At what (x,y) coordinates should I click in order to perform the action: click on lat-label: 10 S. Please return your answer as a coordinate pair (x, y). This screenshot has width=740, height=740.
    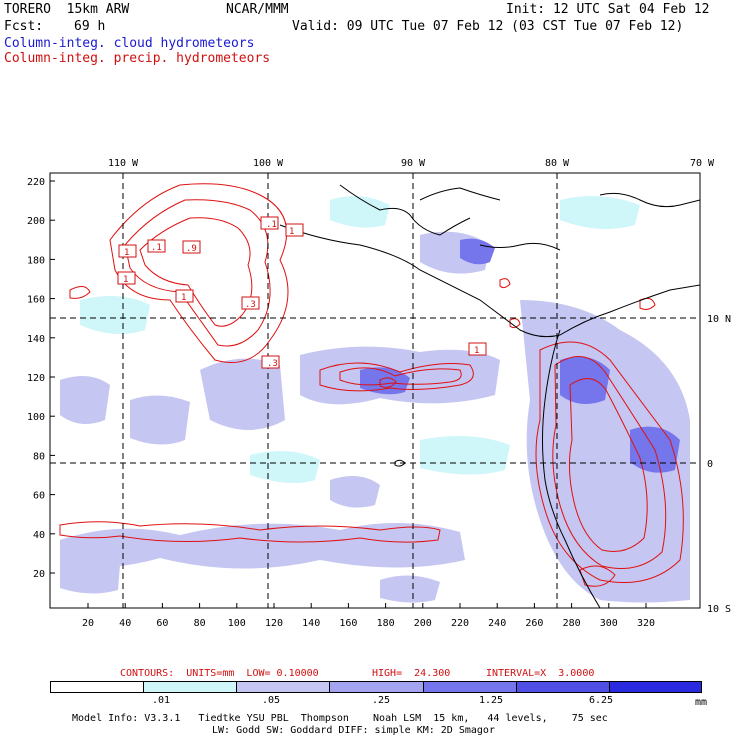
    Looking at the image, I should click on (719, 609).